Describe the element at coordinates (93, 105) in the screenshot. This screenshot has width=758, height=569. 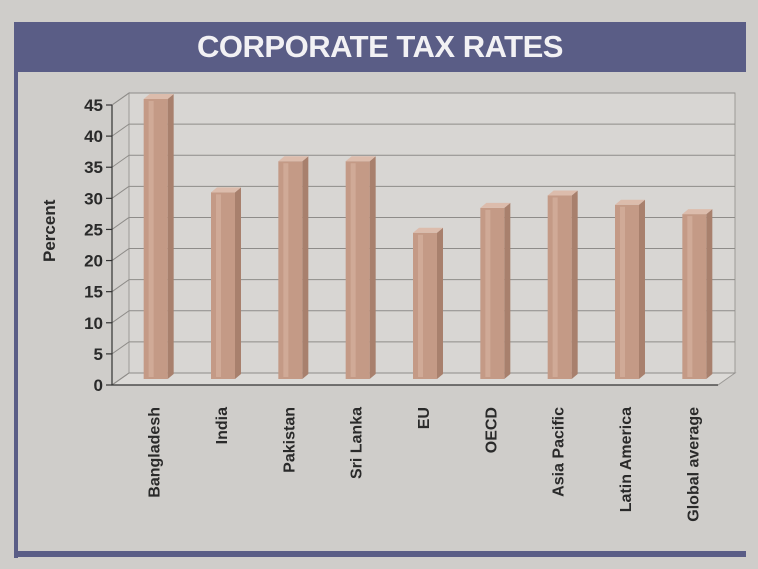
I see `y-tick-label: 45` at that location.